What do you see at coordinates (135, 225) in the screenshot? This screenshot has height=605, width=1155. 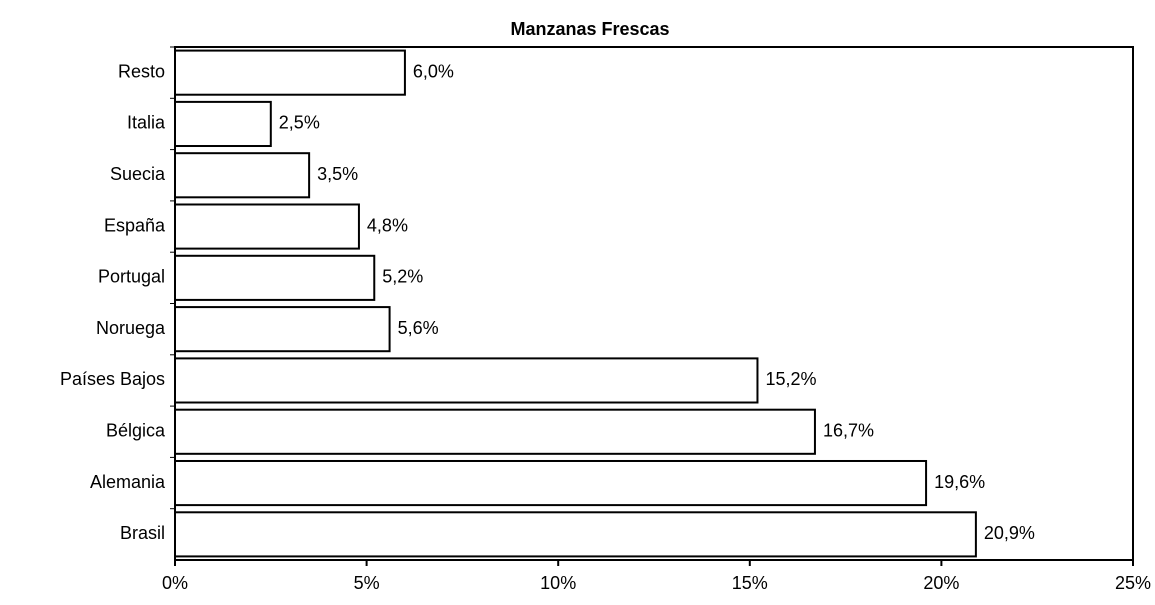 I see `y-tick-label: España` at bounding box center [135, 225].